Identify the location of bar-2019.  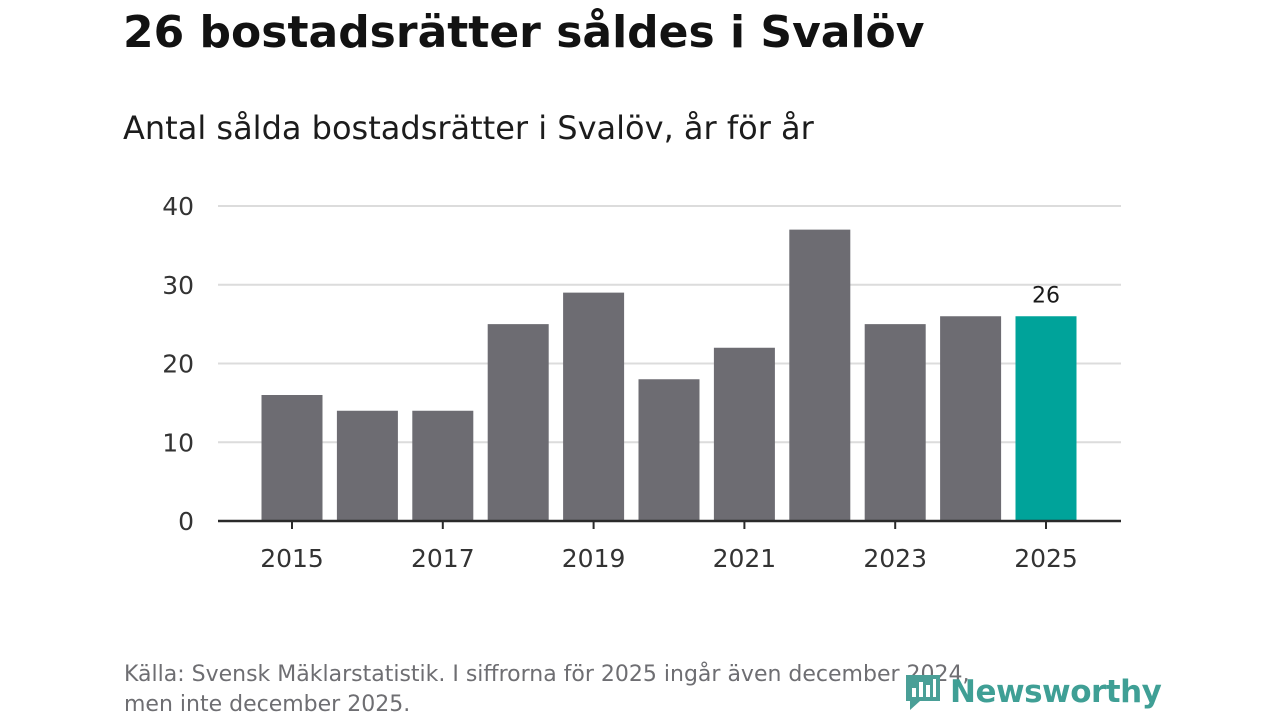
(594, 406).